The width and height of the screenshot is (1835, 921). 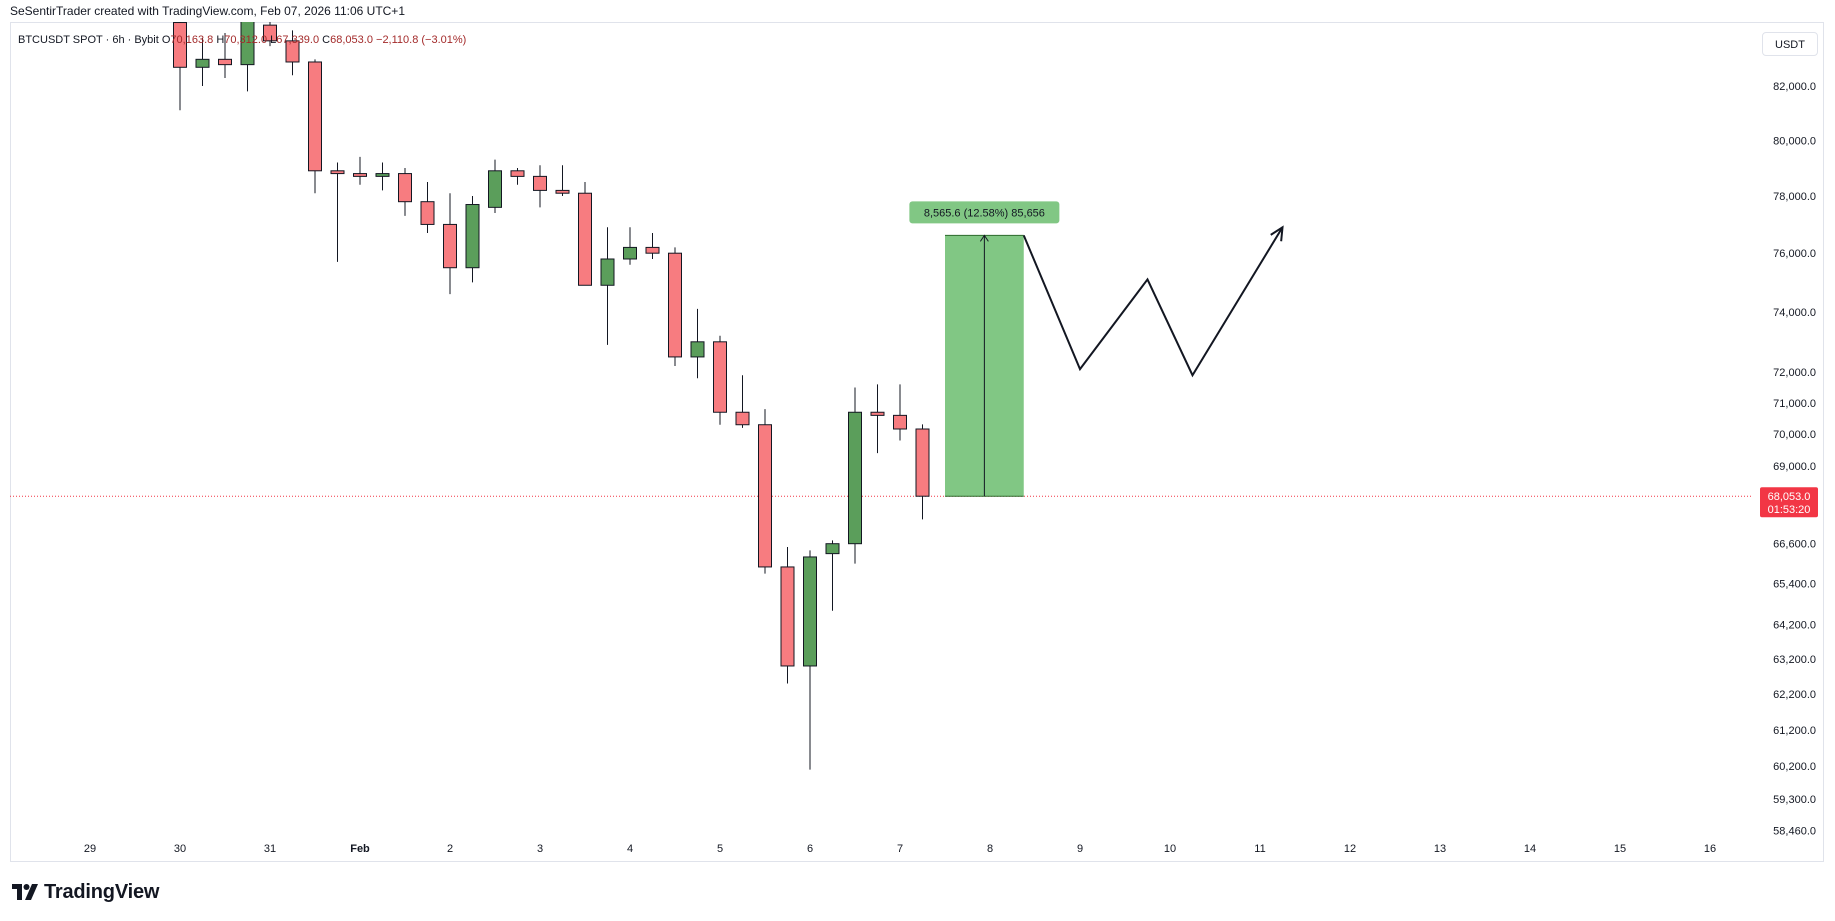 What do you see at coordinates (720, 849) in the screenshot?
I see `x-tick-label: 5` at bounding box center [720, 849].